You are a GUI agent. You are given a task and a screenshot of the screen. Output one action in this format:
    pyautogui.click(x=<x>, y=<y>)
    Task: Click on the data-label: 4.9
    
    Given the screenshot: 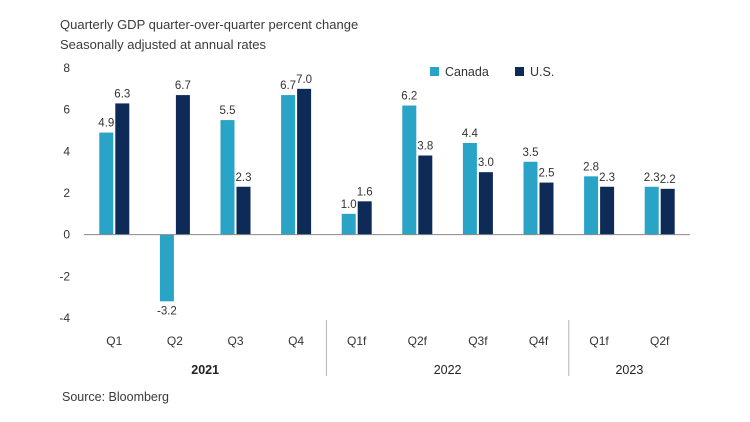 What is the action you would take?
    pyautogui.click(x=106, y=124)
    